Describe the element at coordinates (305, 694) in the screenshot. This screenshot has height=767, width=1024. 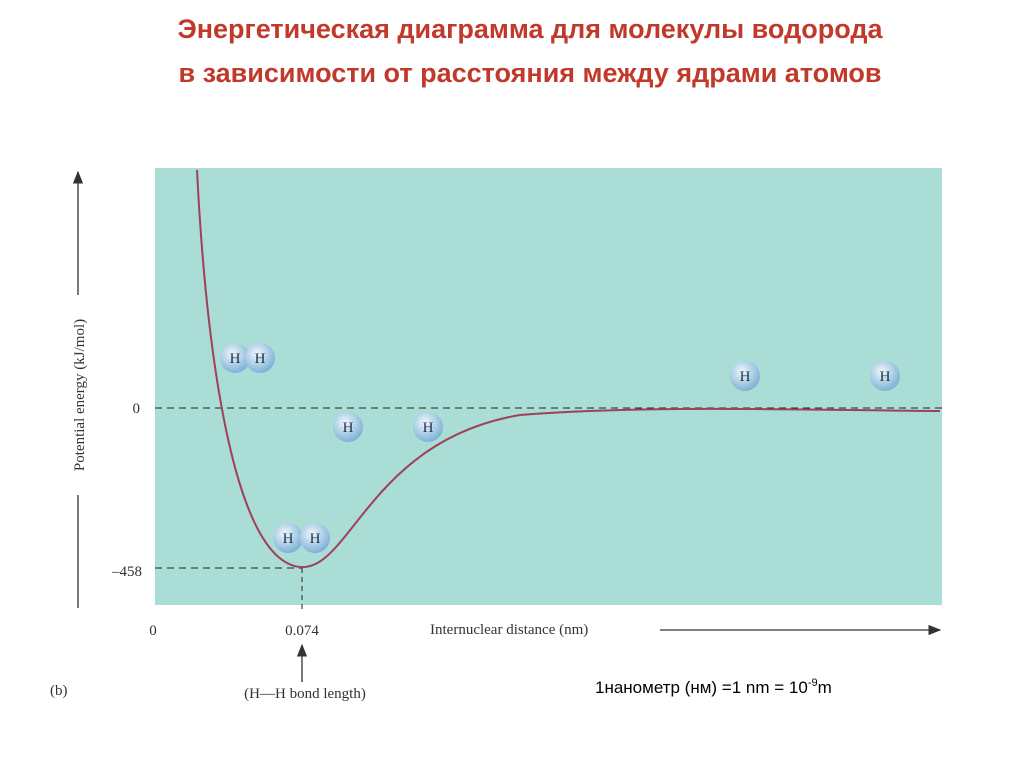
I see `bond-note: (H—H bond length)` at that location.